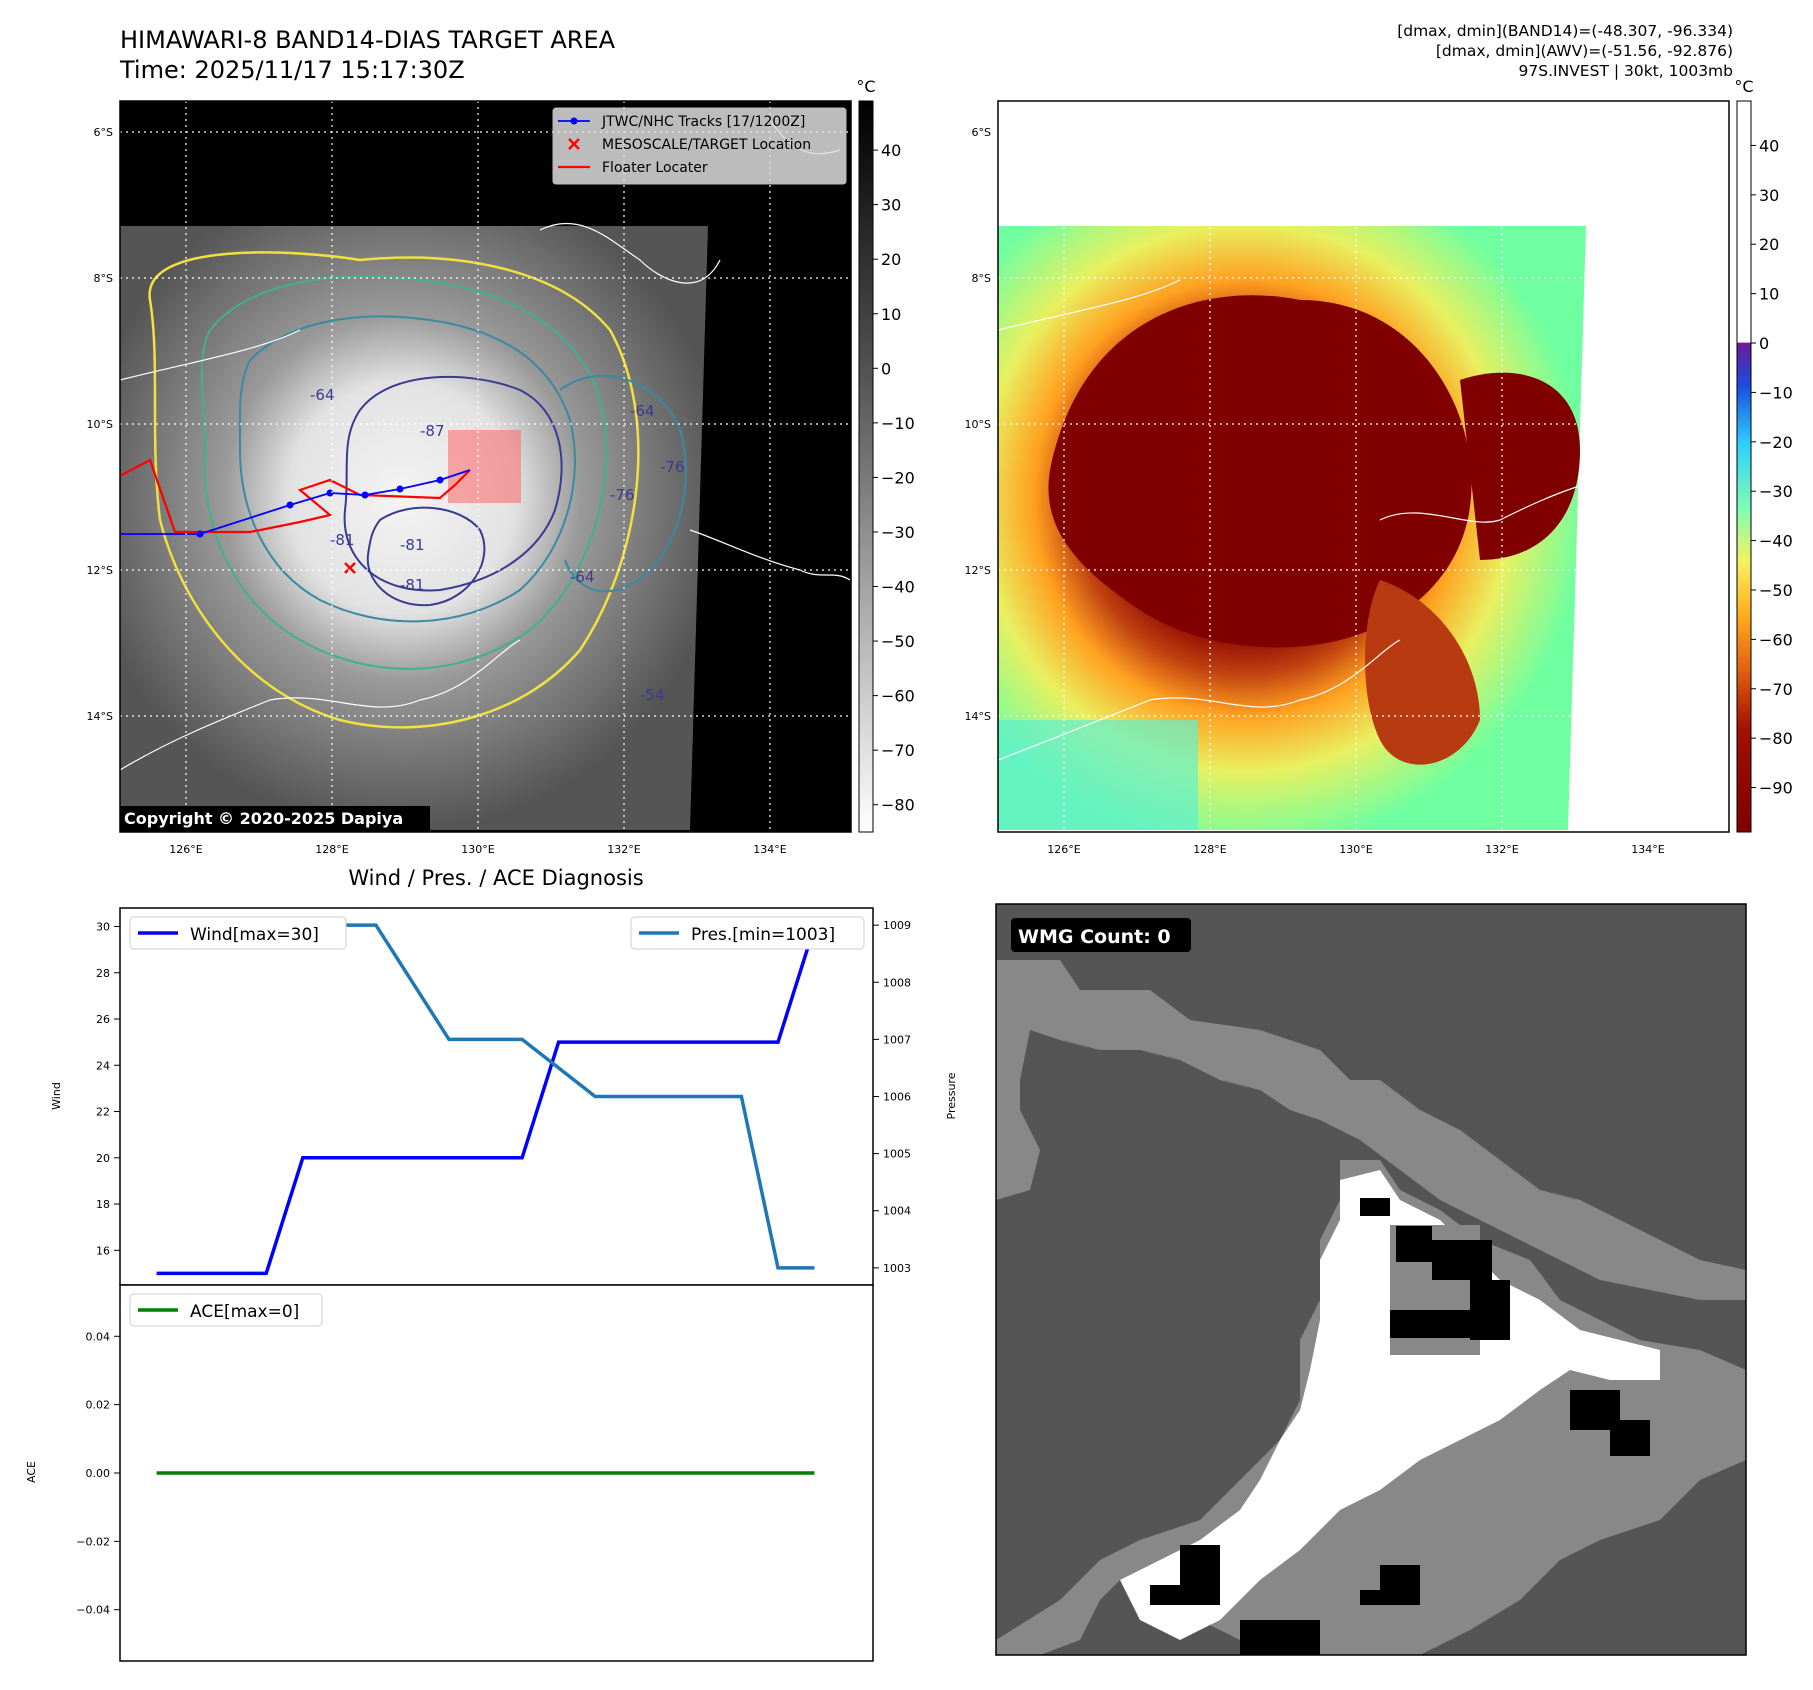 This screenshot has width=1813, height=1690. Describe the element at coordinates (103, 973) in the screenshot. I see `wind-tick-label: 28` at that location.